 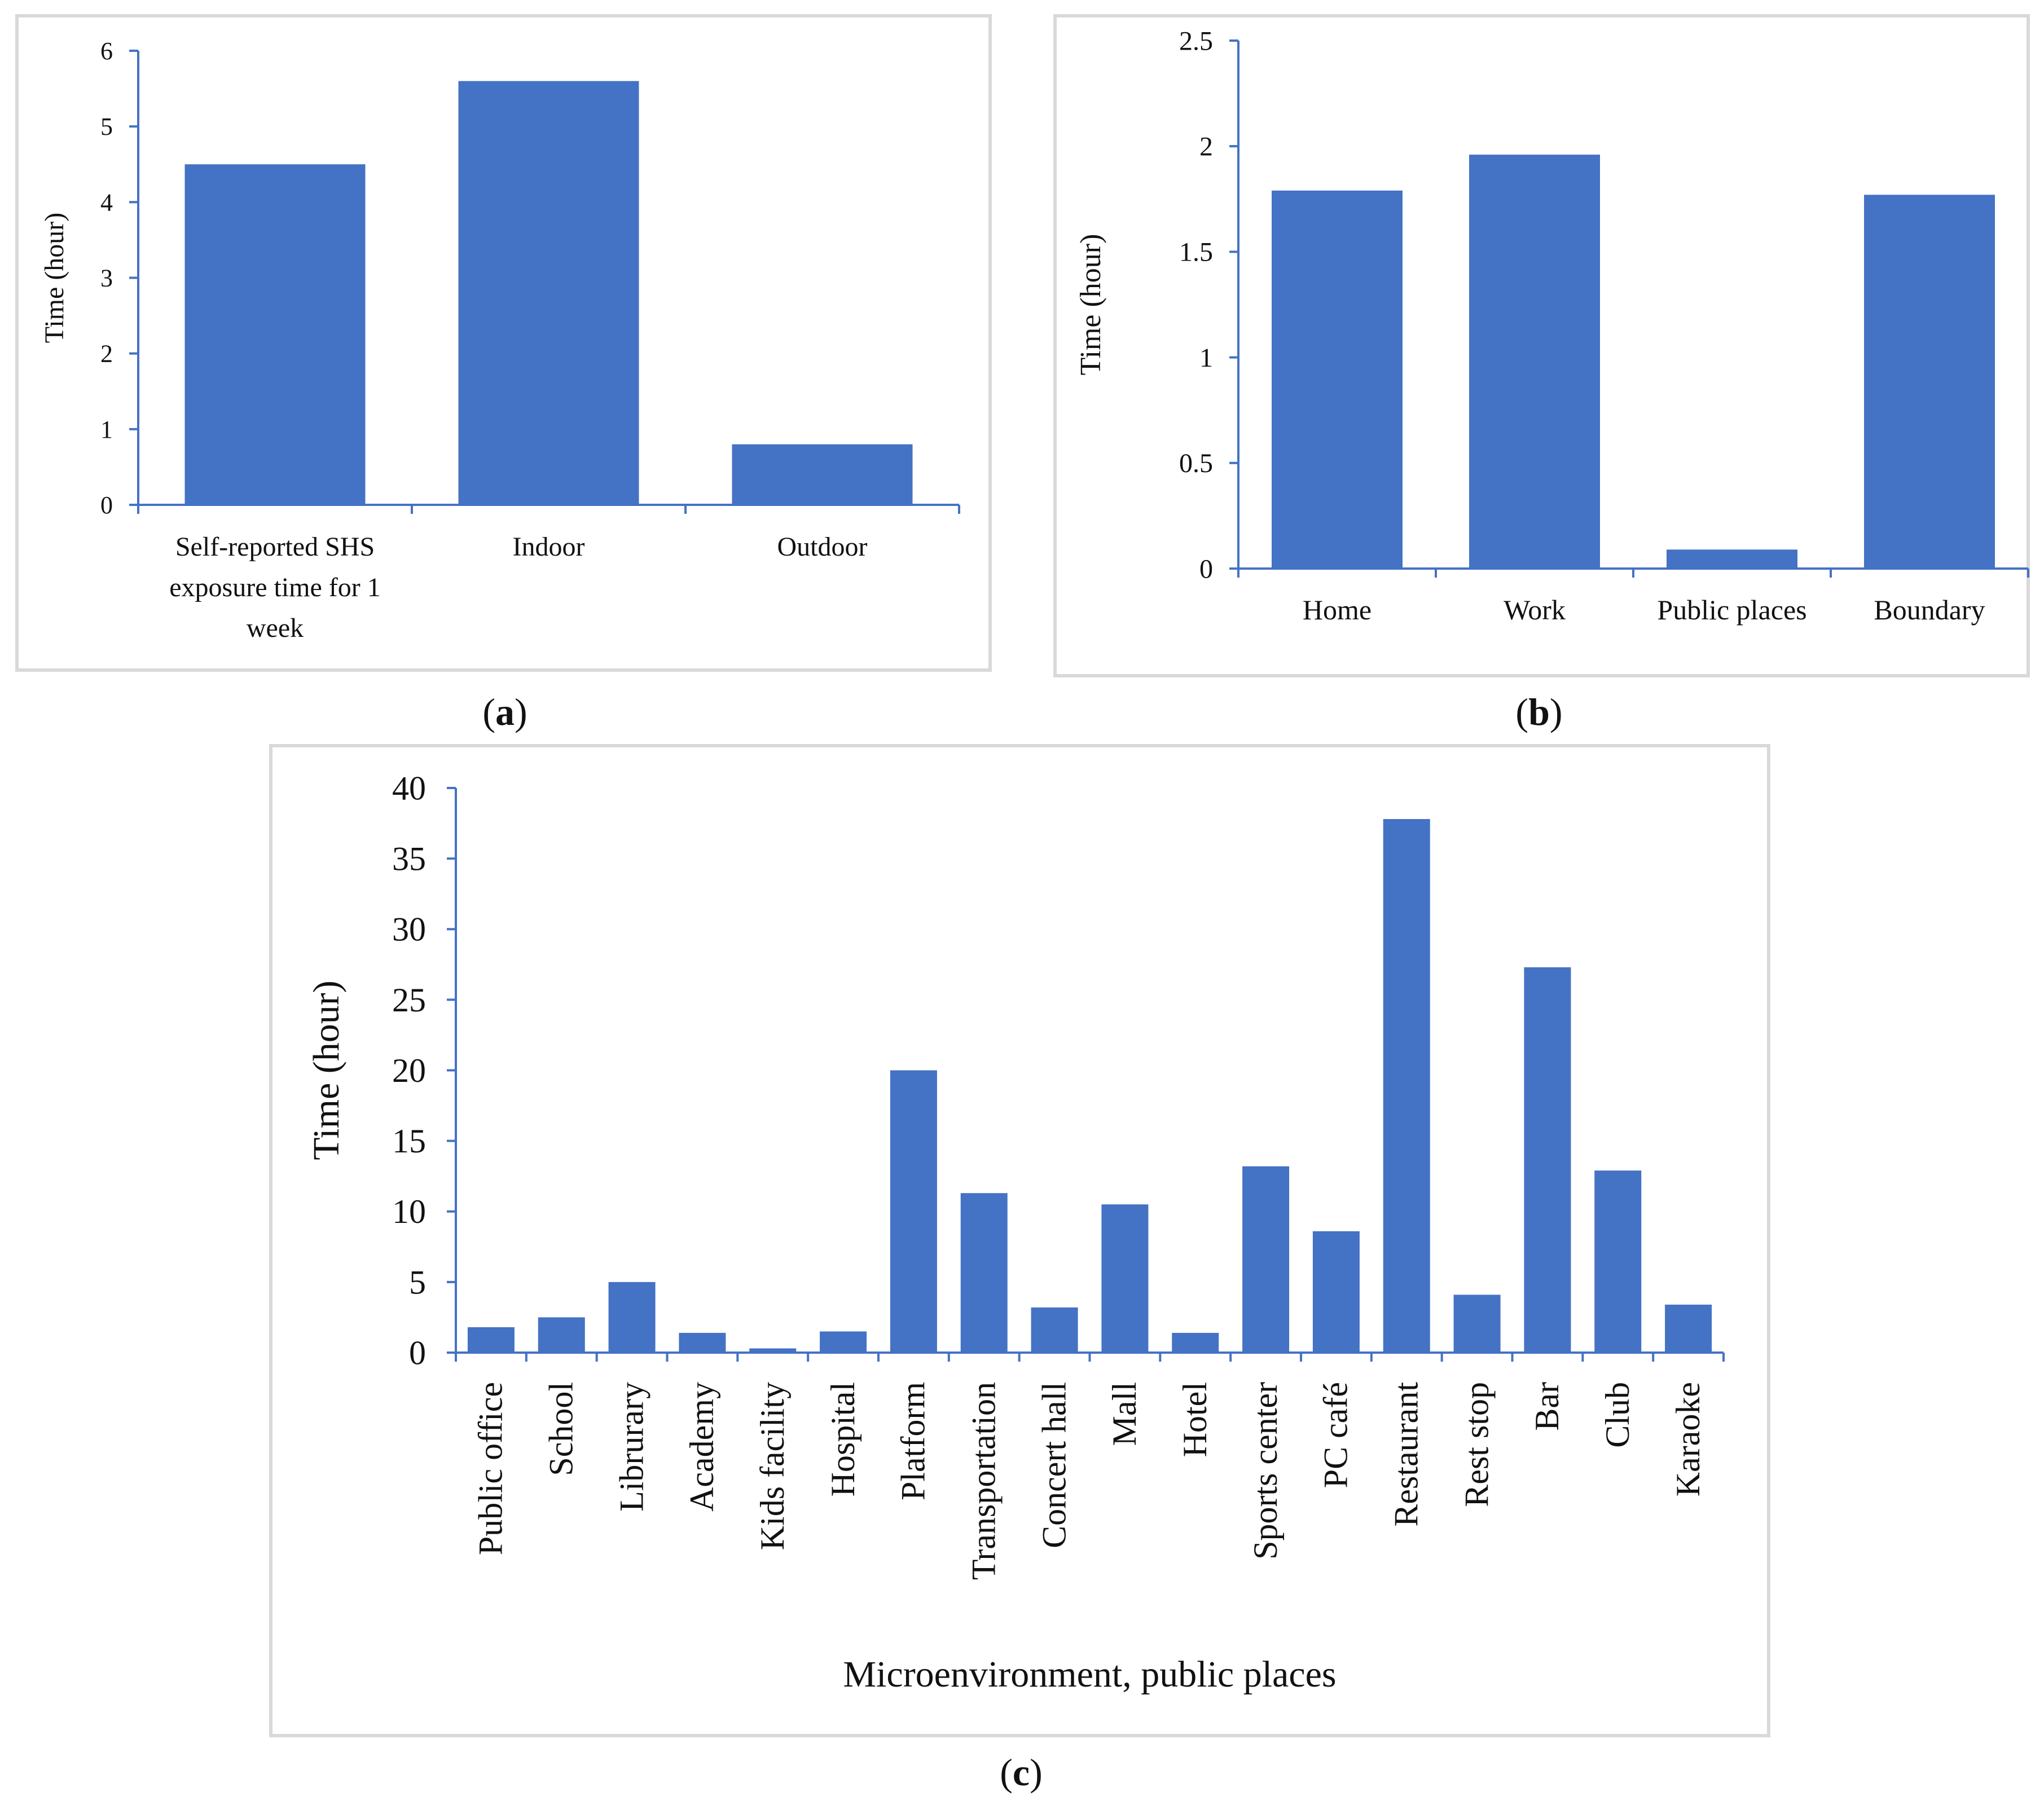 I want to click on x-category-label-line: Outdoor, so click(x=822, y=547).